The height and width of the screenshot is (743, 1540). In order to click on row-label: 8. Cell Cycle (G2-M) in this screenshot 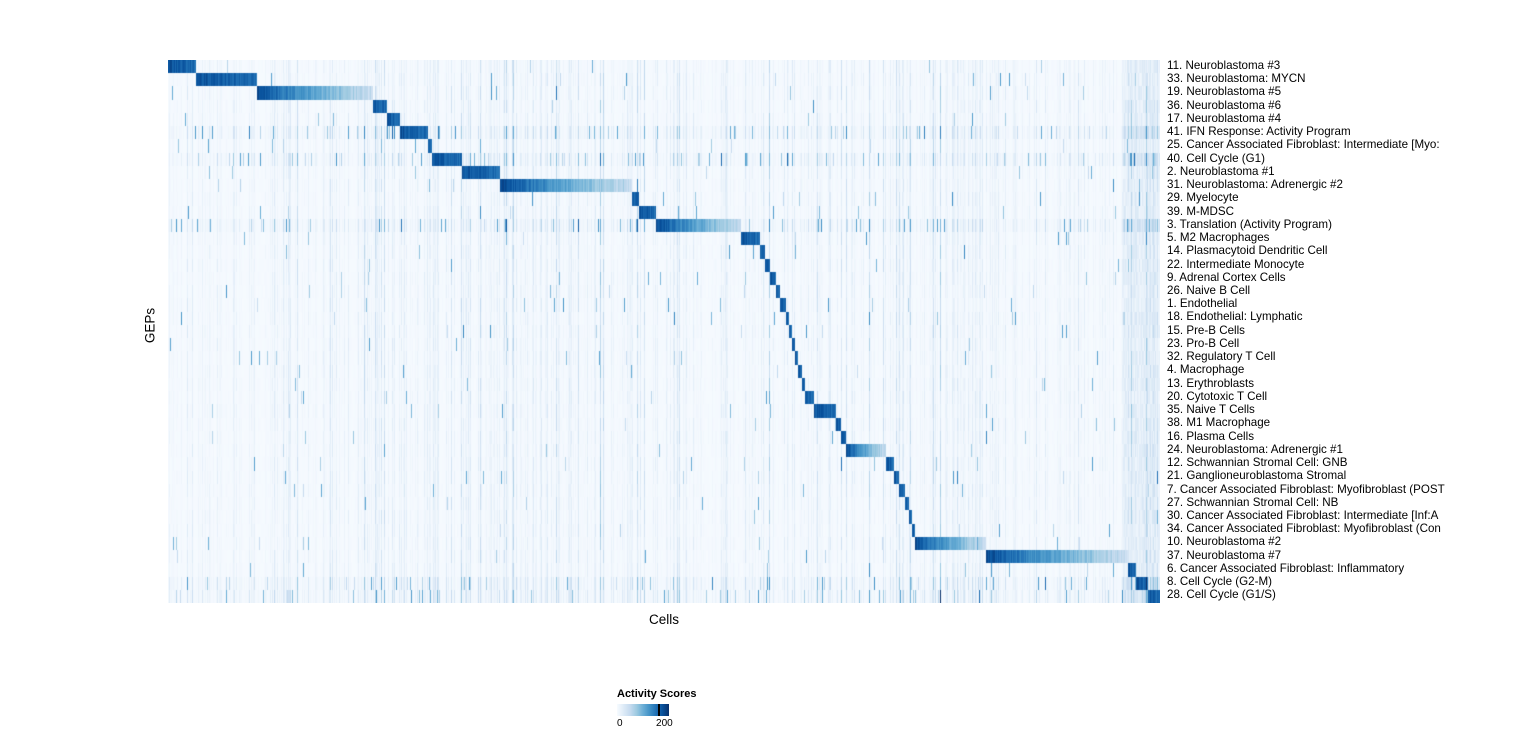, I will do `click(1220, 582)`.